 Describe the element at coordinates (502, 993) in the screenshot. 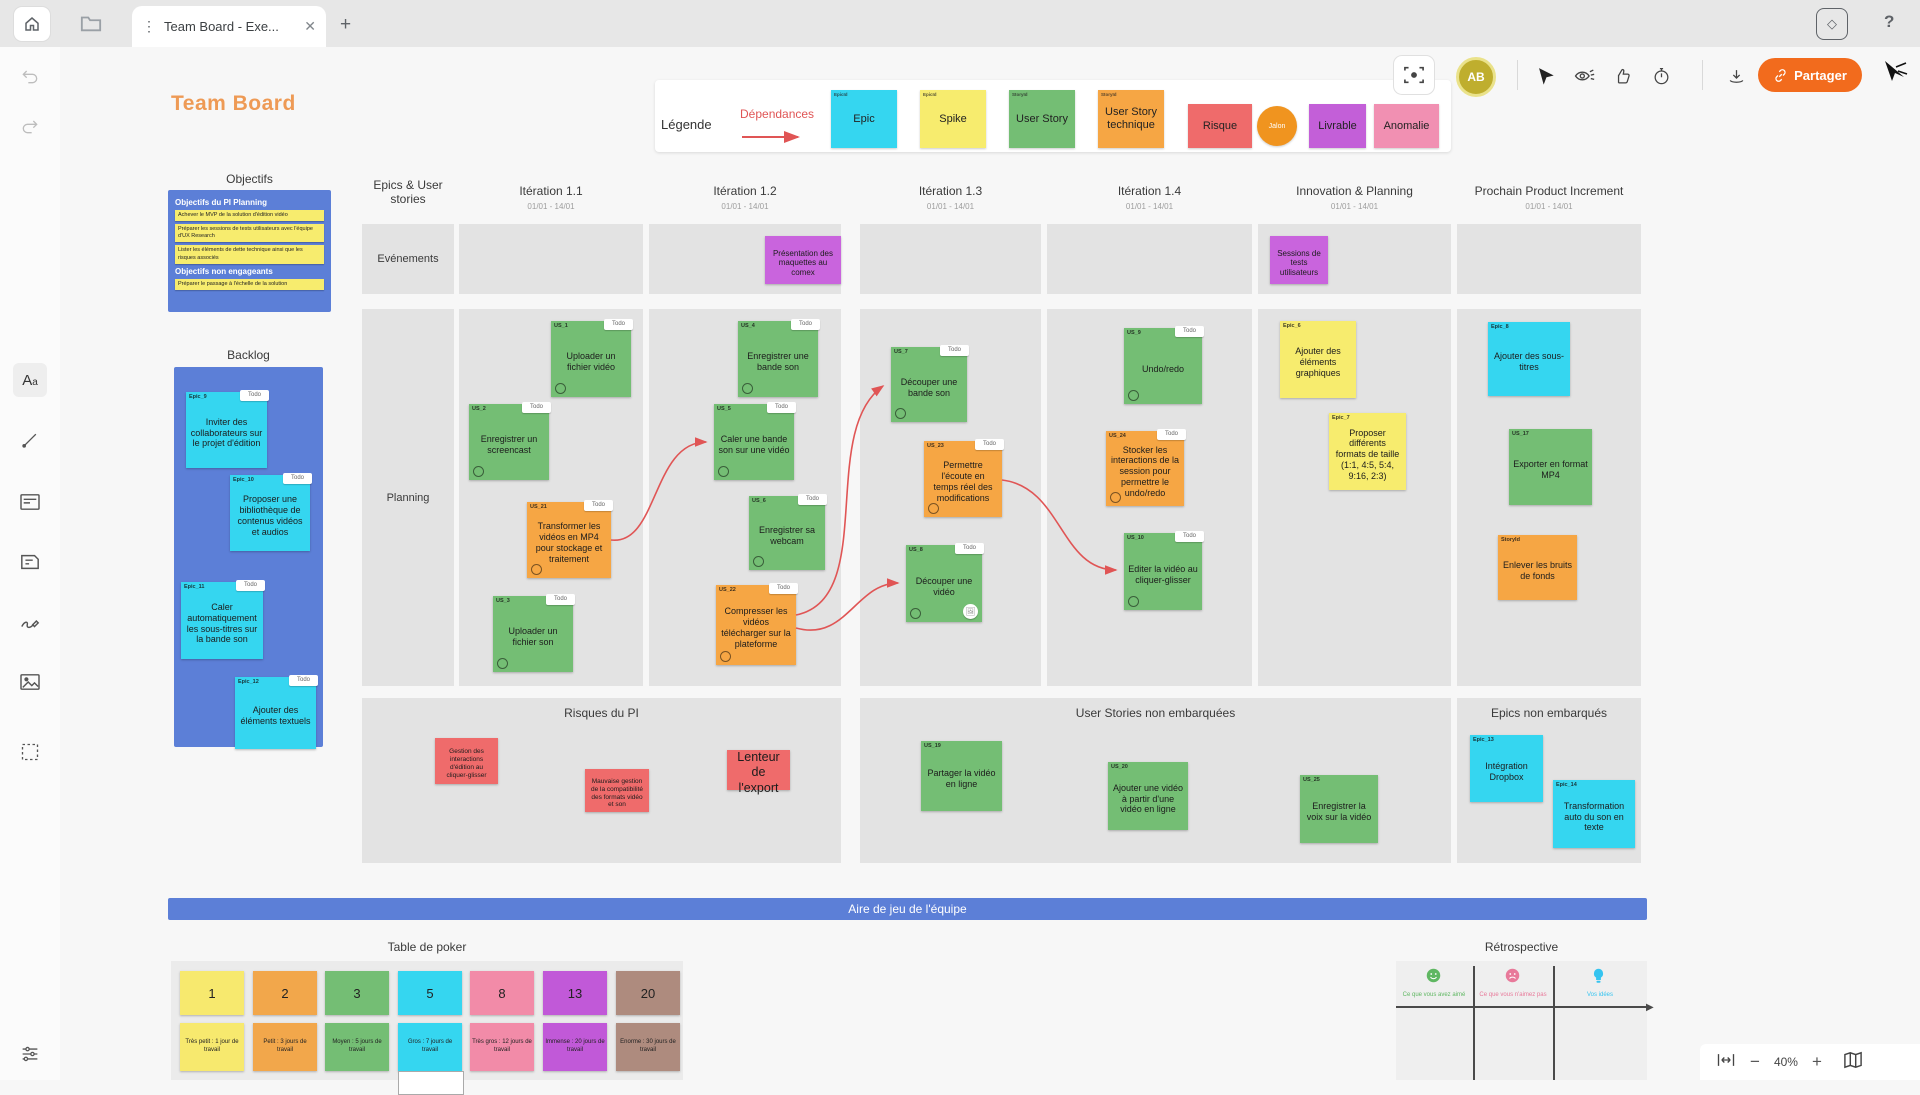

I see `poker-card-8: 8` at that location.